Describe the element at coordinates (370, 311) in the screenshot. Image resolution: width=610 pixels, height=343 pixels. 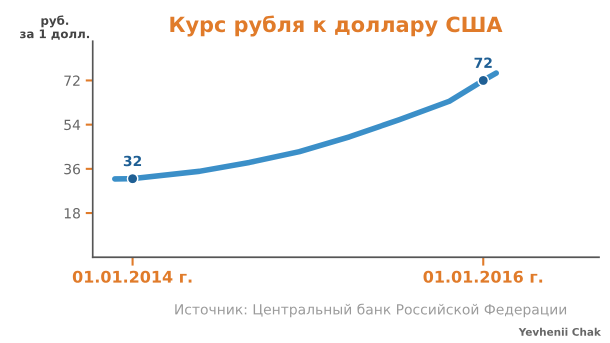
I see `text: Источник: Центральный банк Российской Федерации` at that location.